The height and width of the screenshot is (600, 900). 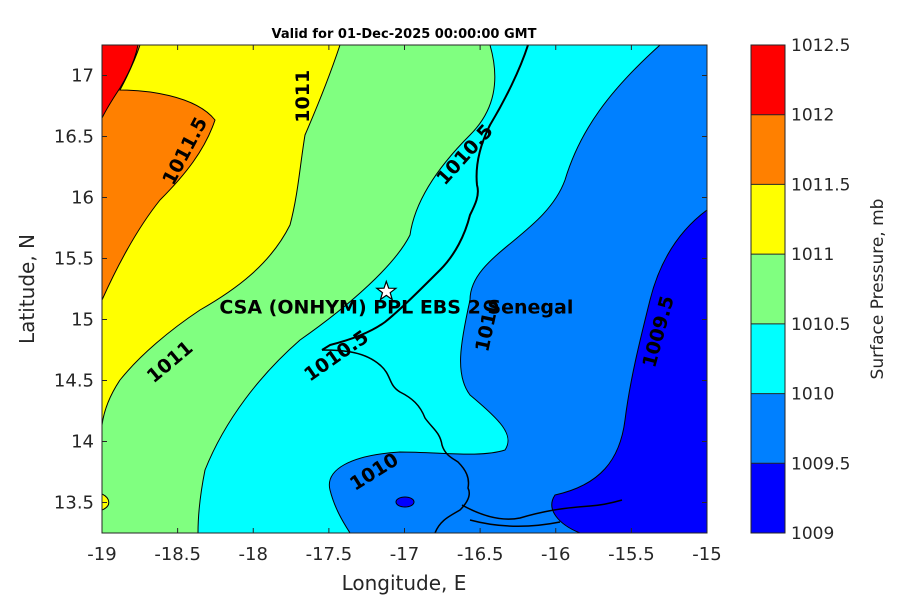 What do you see at coordinates (820, 325) in the screenshot?
I see `colorbar-tick-label: 1010.5` at bounding box center [820, 325].